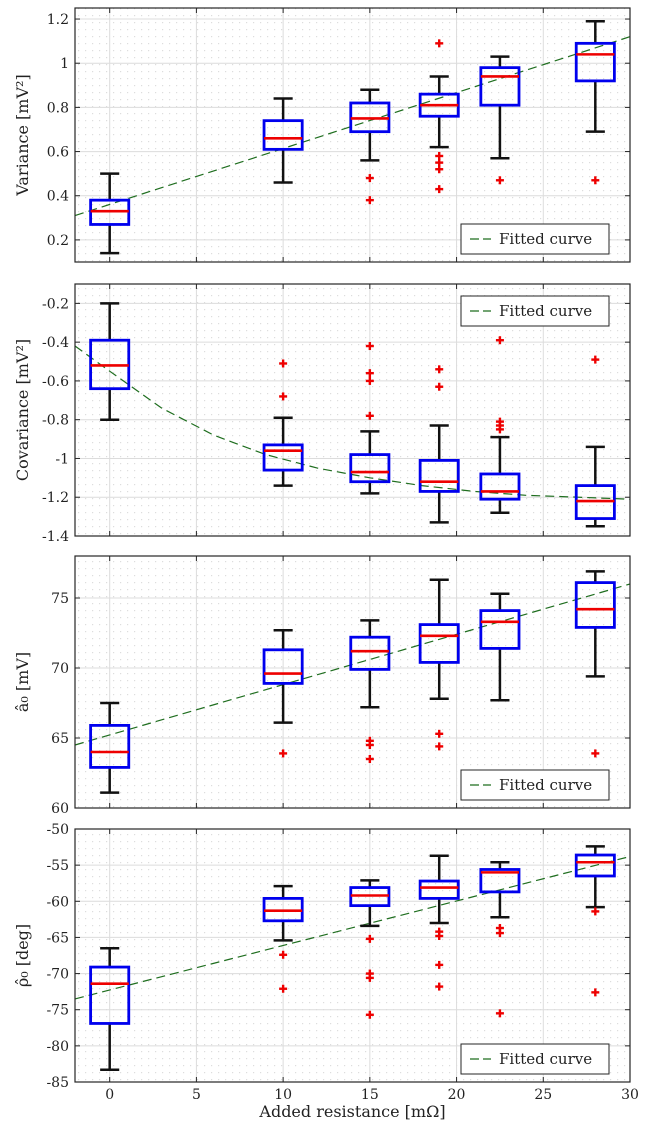  Describe the element at coordinates (55, 343) in the screenshot. I see `y-tick-label: -0.4` at that location.